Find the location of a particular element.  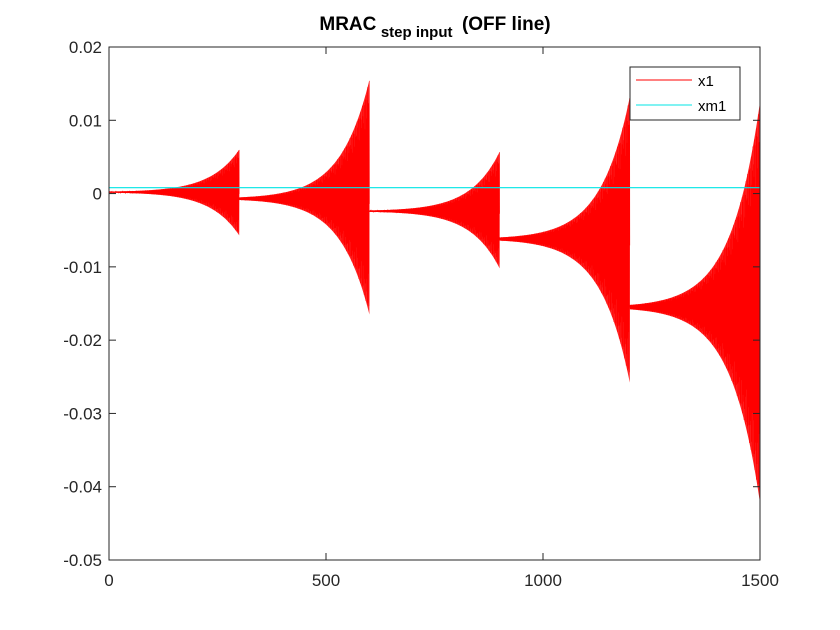

y-tick-label: -0.03 is located at coordinates (82, 413).